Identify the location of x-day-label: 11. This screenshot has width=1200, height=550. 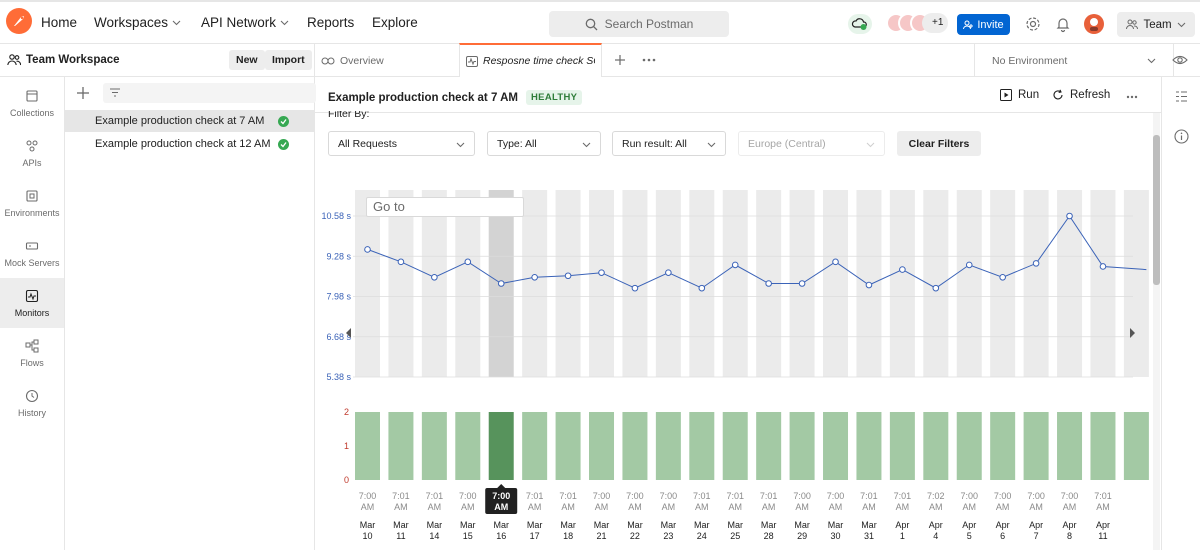
(400, 536).